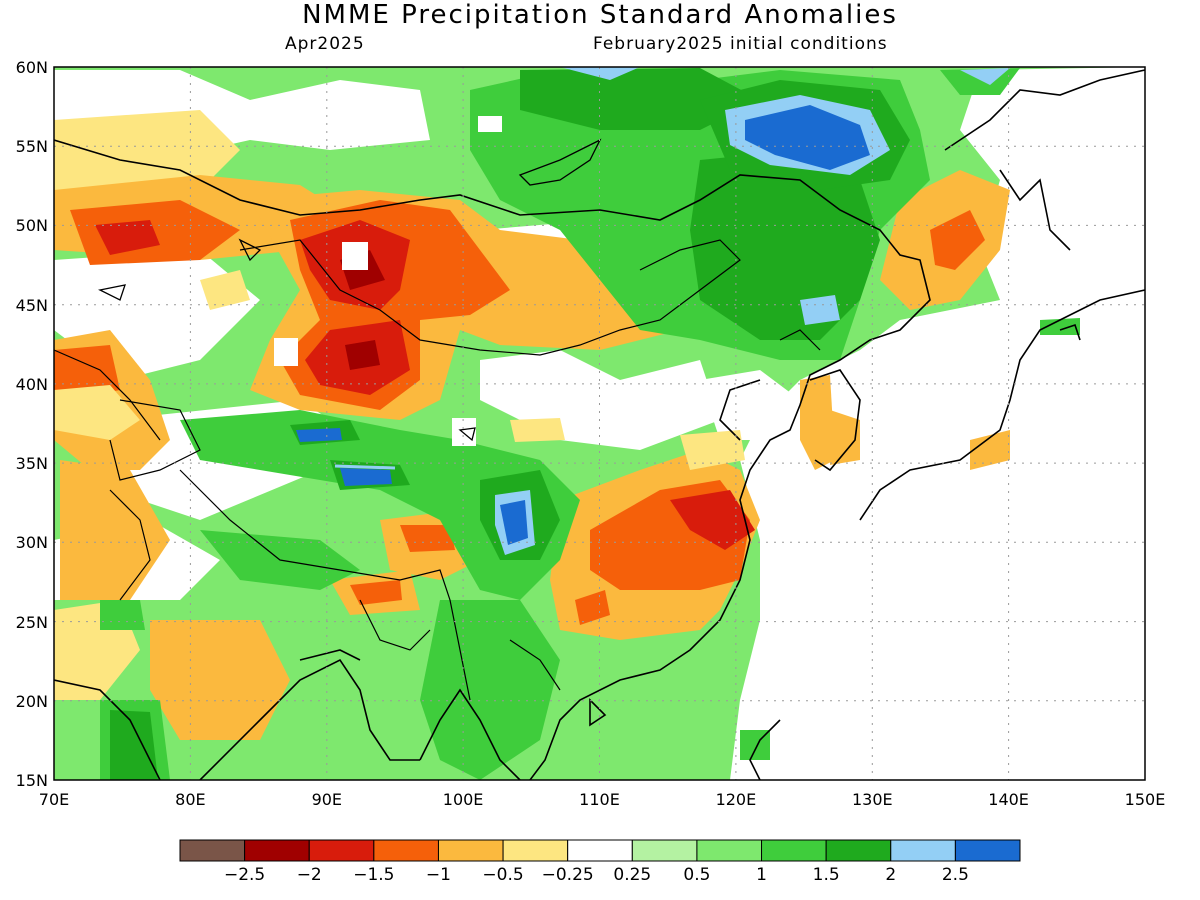  Describe the element at coordinates (872, 799) in the screenshot. I see `x-tick-label: 130E` at that location.